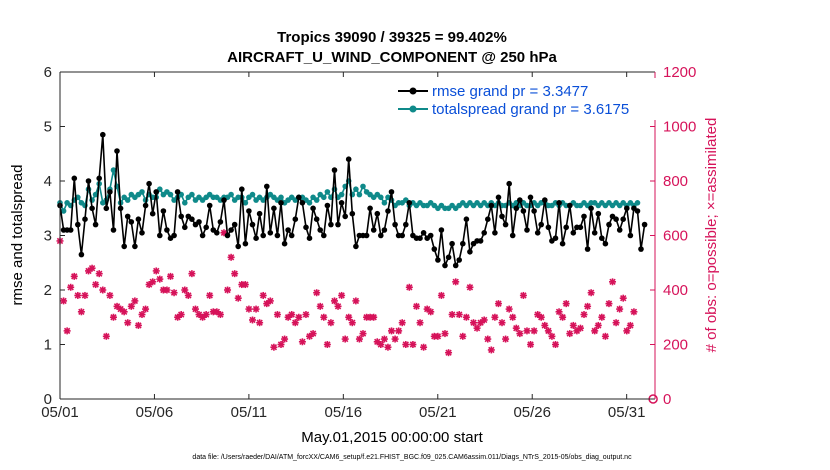 This screenshot has width=830, height=470. What do you see at coordinates (679, 72) in the screenshot?
I see `y-right-tick-label: 1200` at bounding box center [679, 72].